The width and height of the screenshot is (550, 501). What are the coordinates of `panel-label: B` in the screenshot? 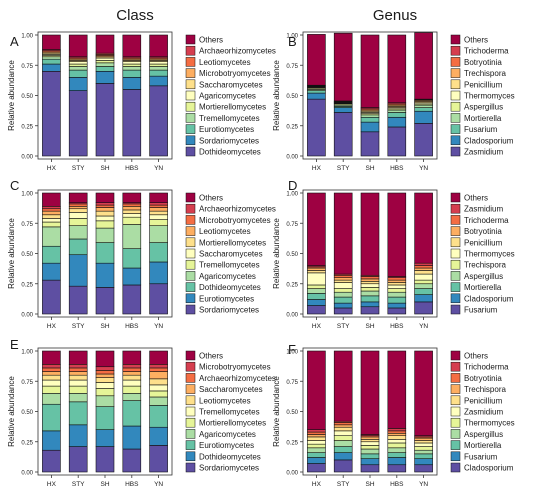 It's located at (292, 41).